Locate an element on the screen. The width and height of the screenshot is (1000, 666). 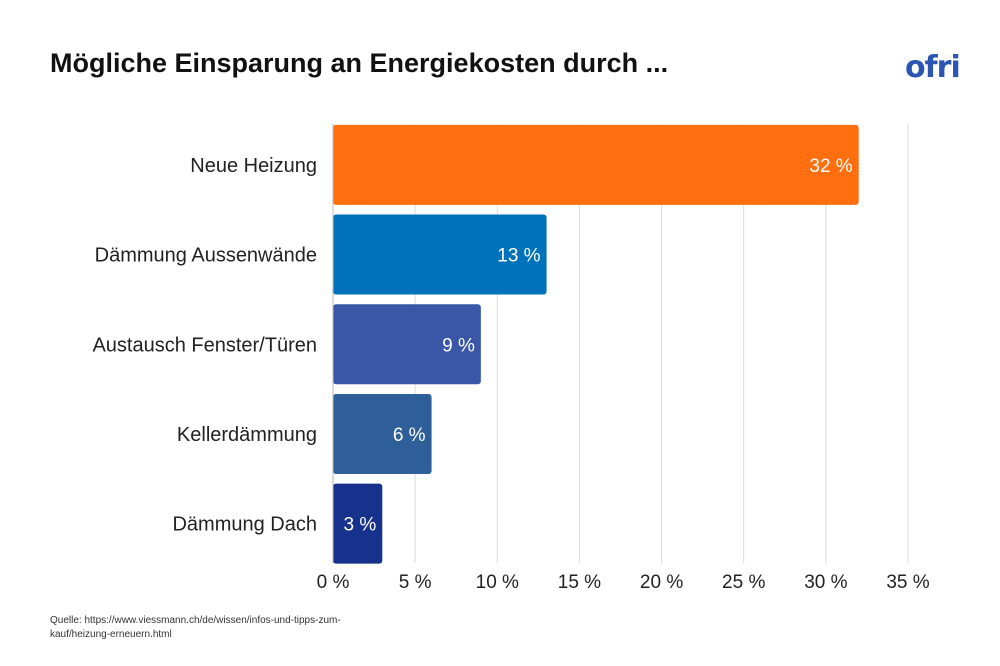
category-label: Dämmung Aussenwände is located at coordinates (206, 256).